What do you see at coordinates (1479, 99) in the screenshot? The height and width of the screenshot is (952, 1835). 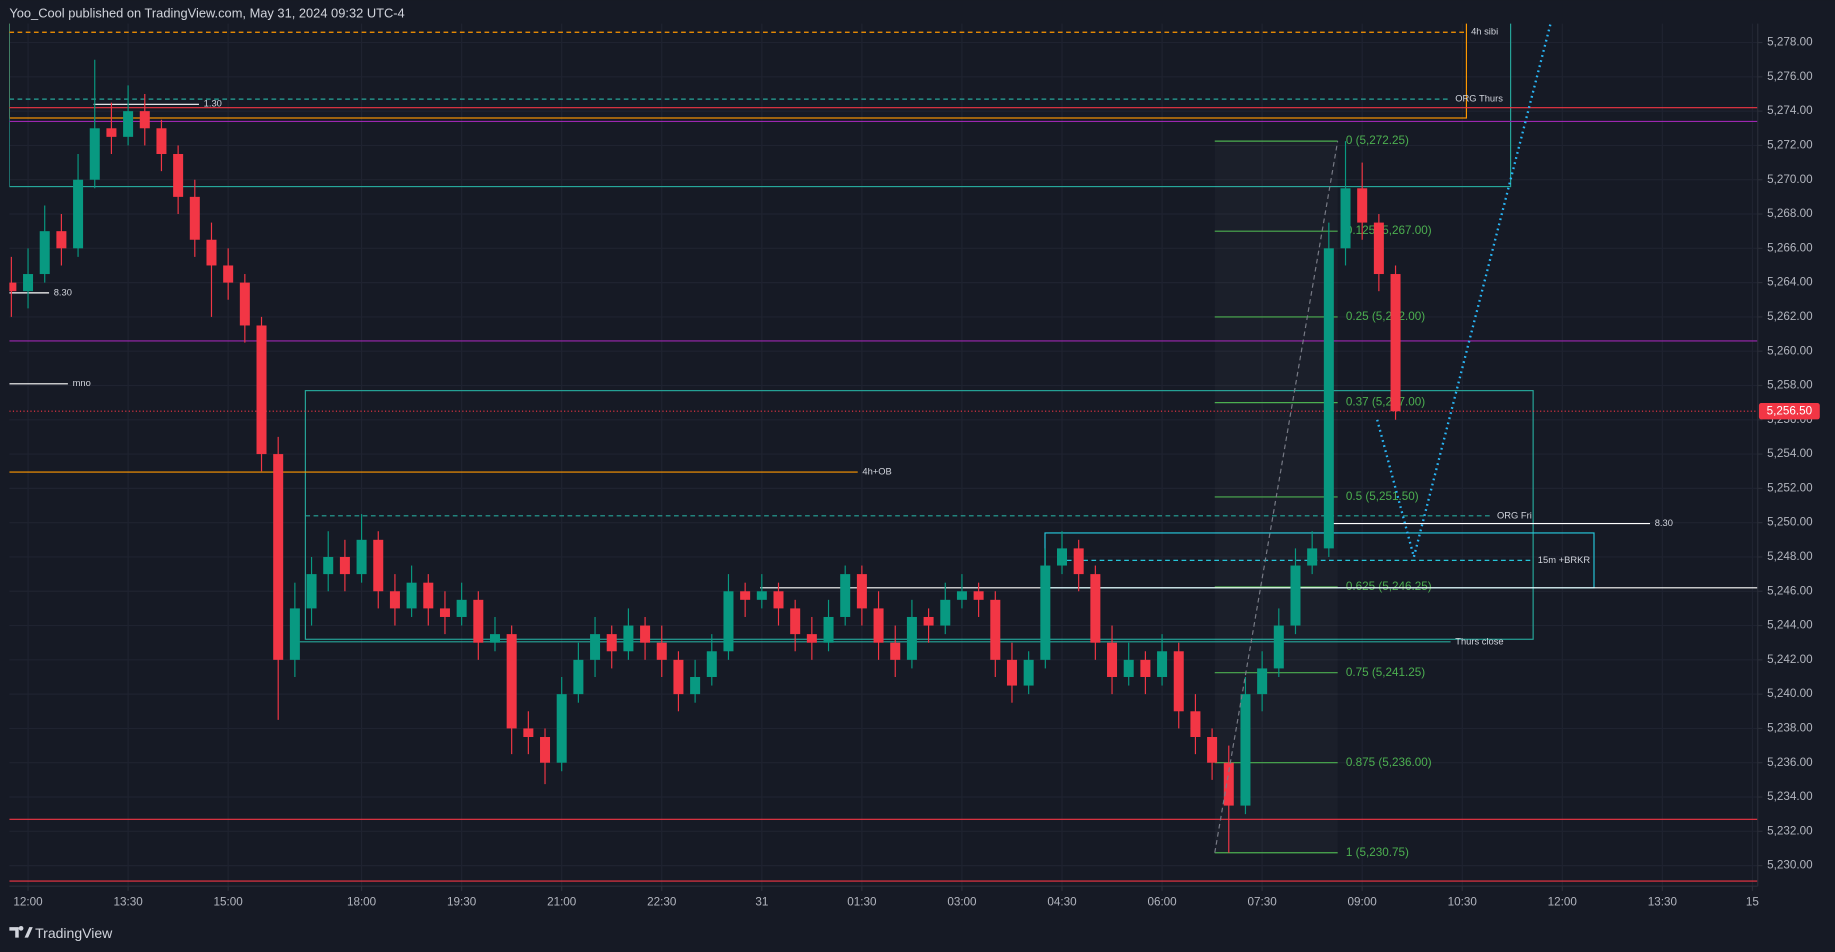 I see `level-label: ORG Thurs` at bounding box center [1479, 99].